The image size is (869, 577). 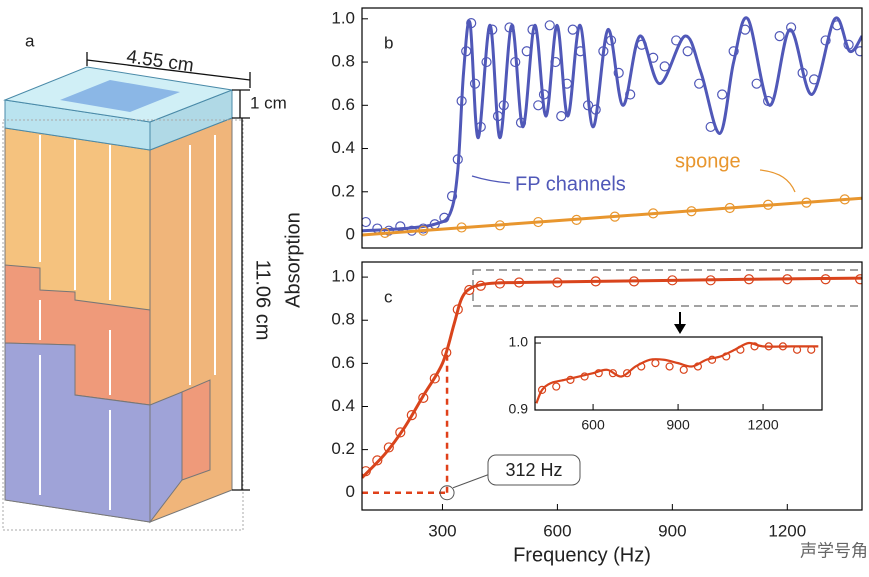 I want to click on cap-label: 1 cm, so click(x=268, y=102).